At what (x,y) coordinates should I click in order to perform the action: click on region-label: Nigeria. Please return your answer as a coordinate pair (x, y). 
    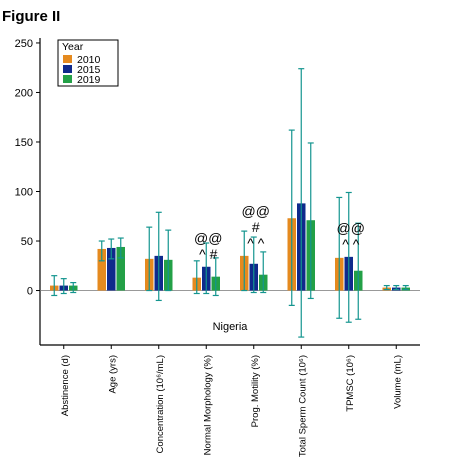
    Looking at the image, I should click on (231, 327).